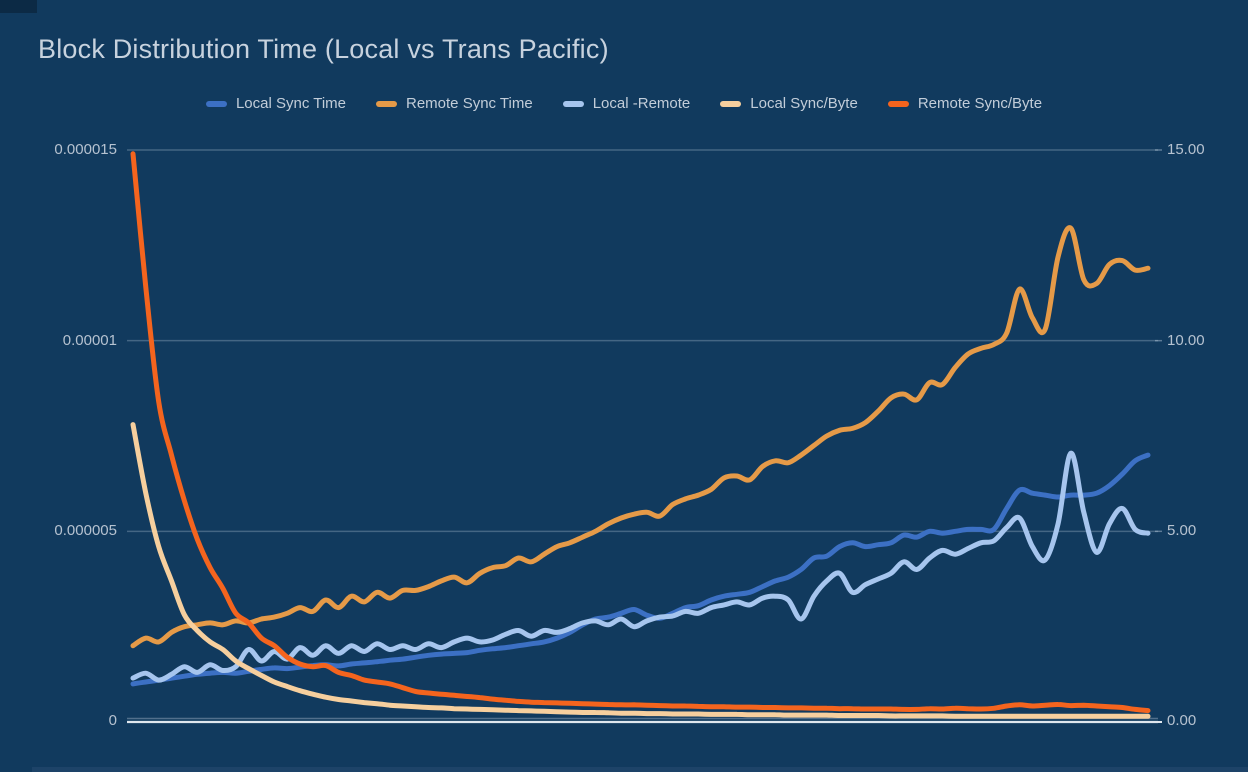  Describe the element at coordinates (1186, 340) in the screenshot. I see `right-axis-tick-10: 10.00` at that location.